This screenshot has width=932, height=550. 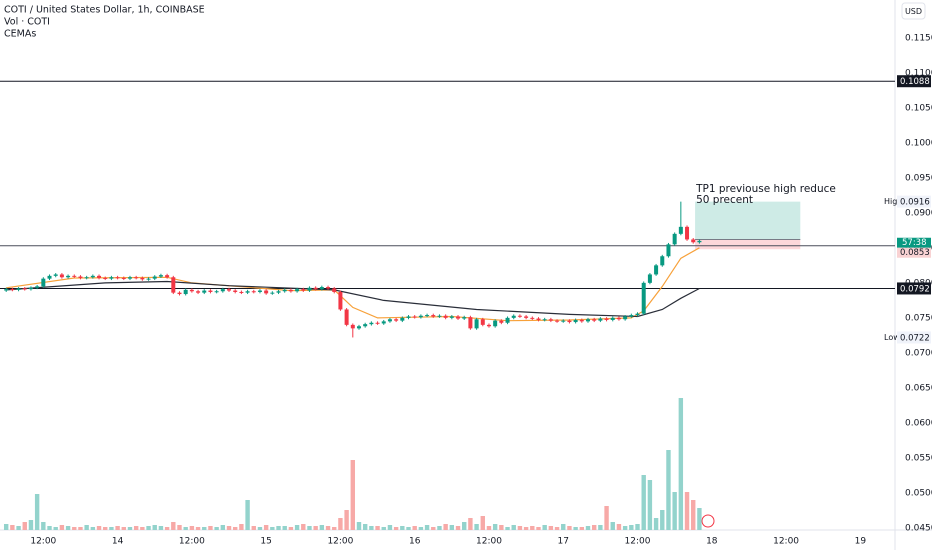 I want to click on low-label: Low, so click(x=892, y=337).